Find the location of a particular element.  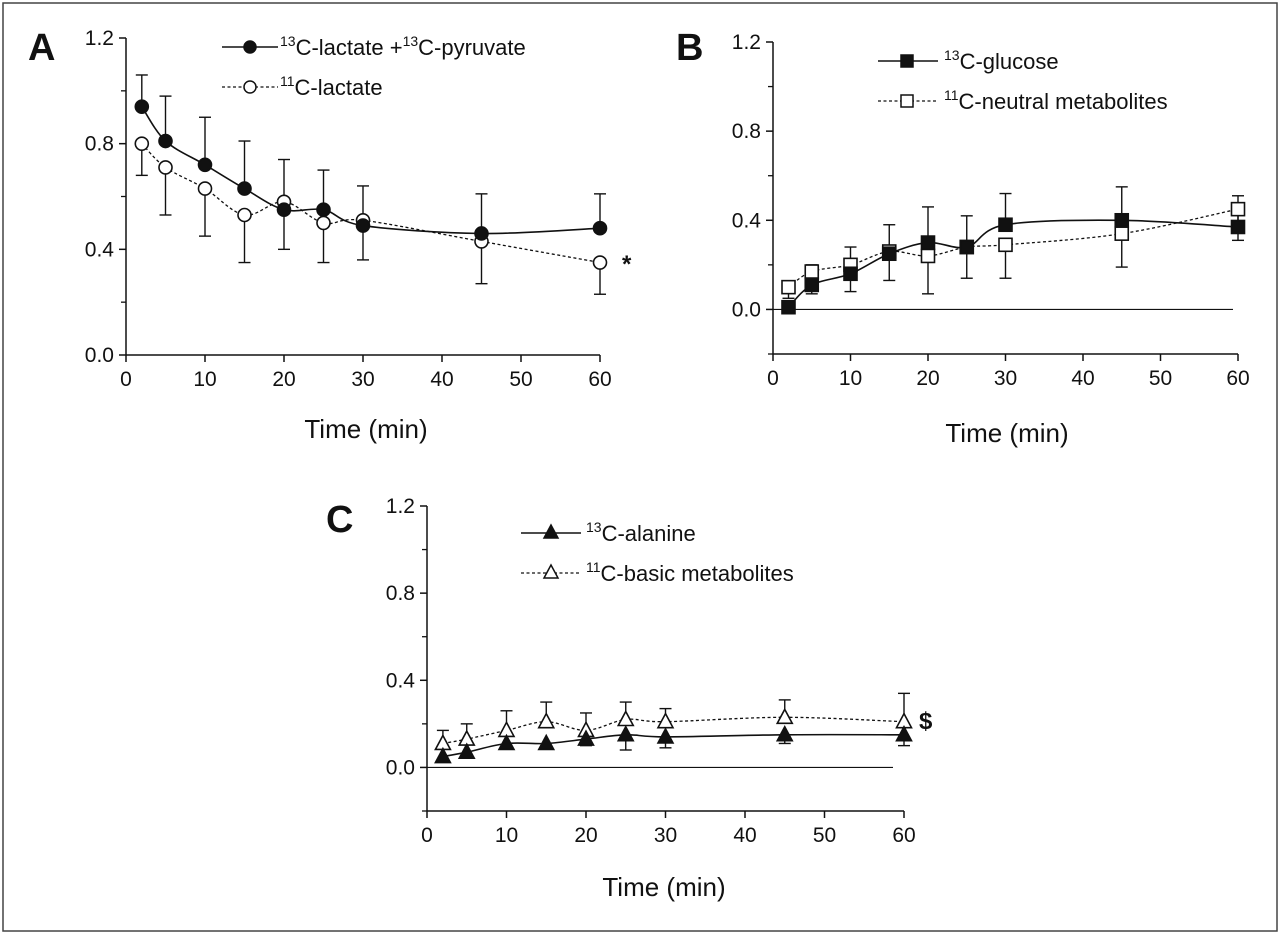

legend-main: C-pyruvate is located at coordinates (472, 47).